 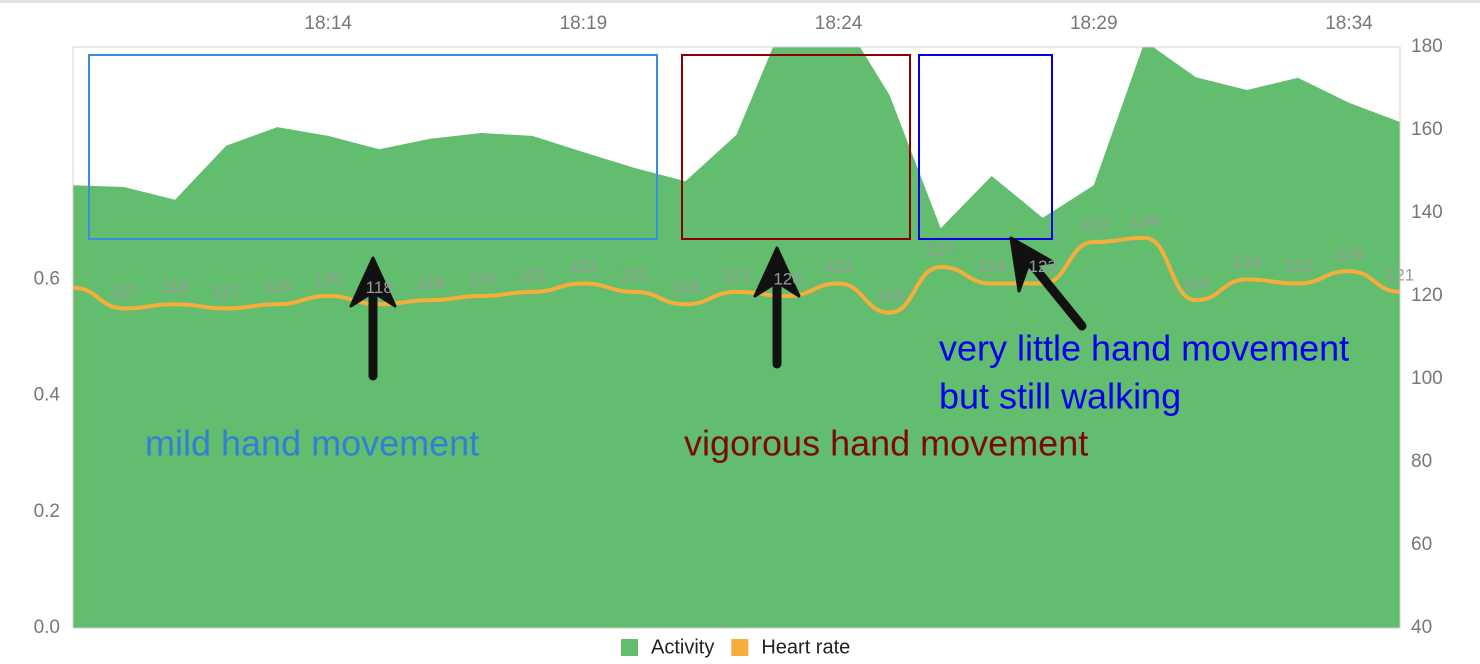 I want to click on x-tick-label: 18:19, so click(x=584, y=23).